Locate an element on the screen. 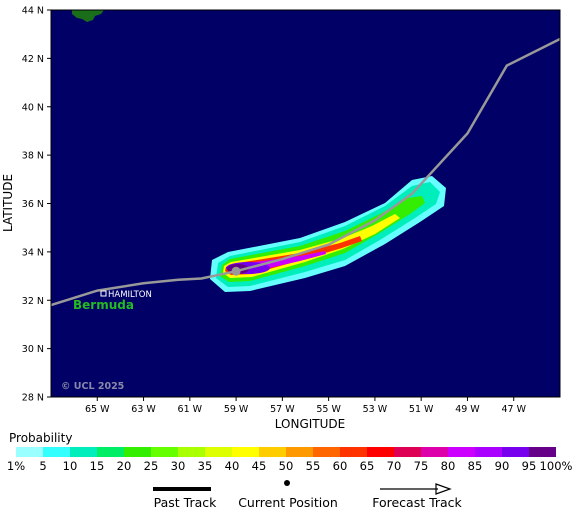 The height and width of the screenshot is (517, 580). forecast-track-arrow-icon is located at coordinates (416, 489).